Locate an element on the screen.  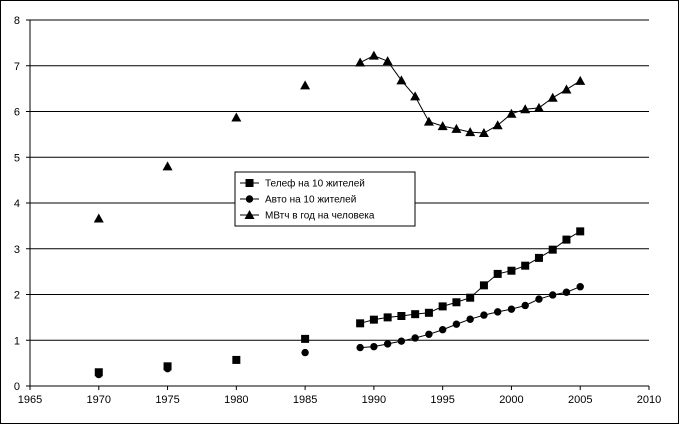
x-tick-label-2005: 2005 is located at coordinates (580, 400).